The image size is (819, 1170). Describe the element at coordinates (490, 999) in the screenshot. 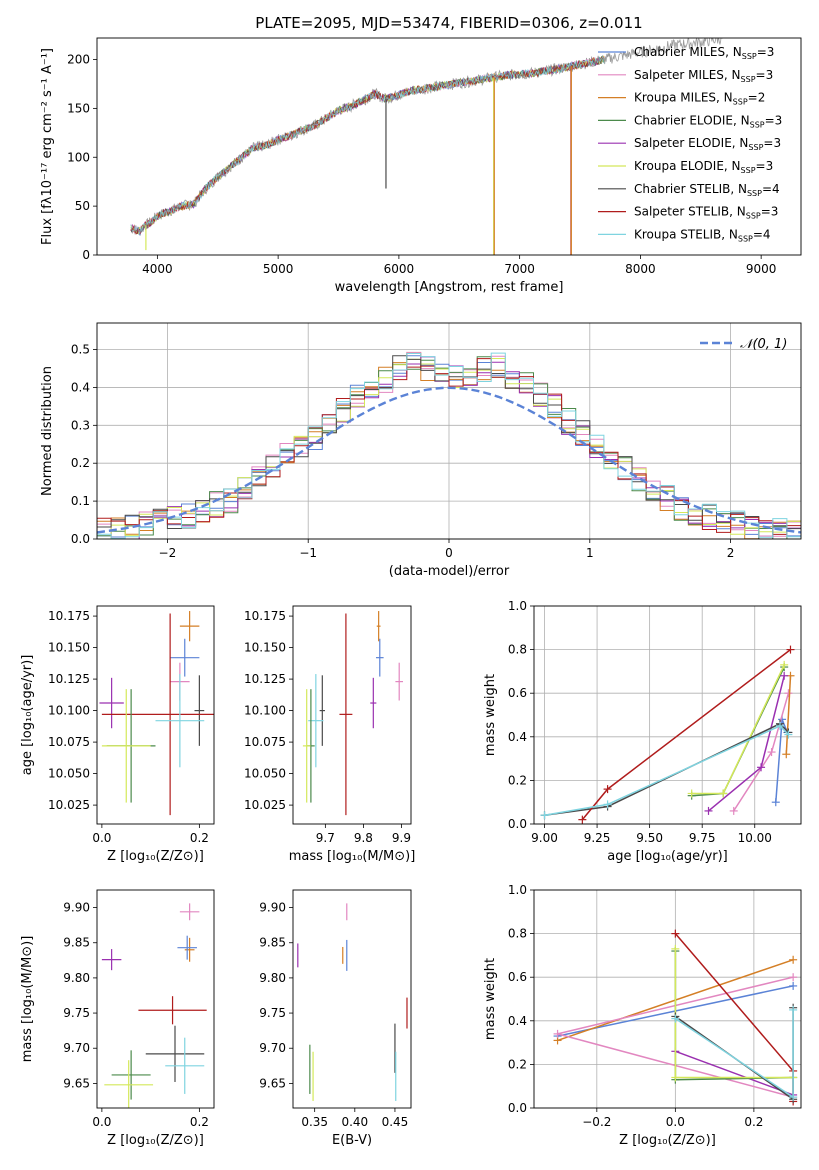

I see `y-axis-label: mass weight` at that location.